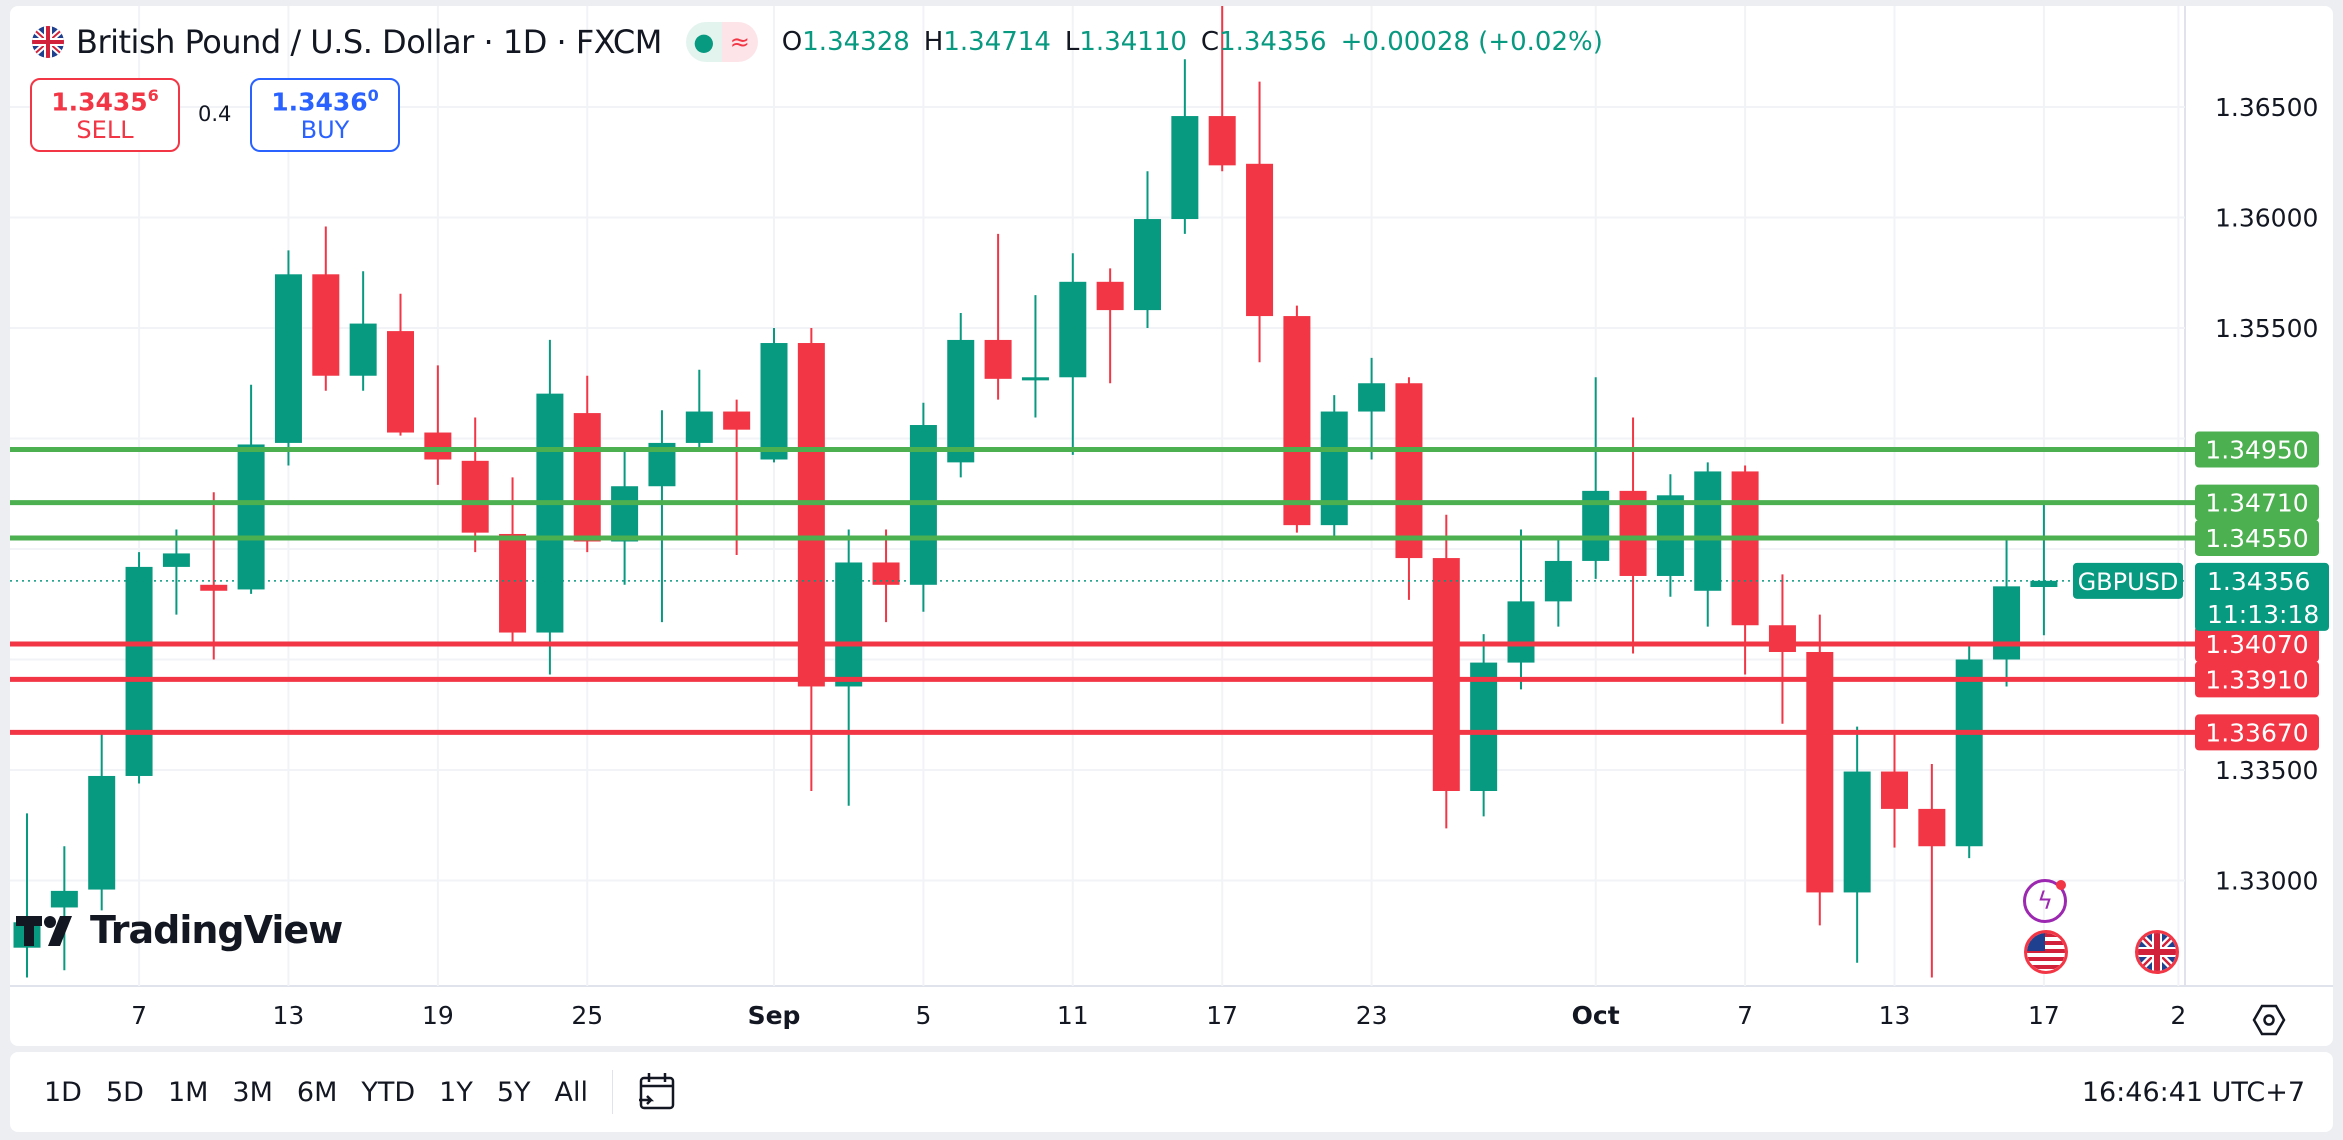 This screenshot has width=2343, height=1140. What do you see at coordinates (252, 1092) in the screenshot?
I see `range-3m: 3M` at bounding box center [252, 1092].